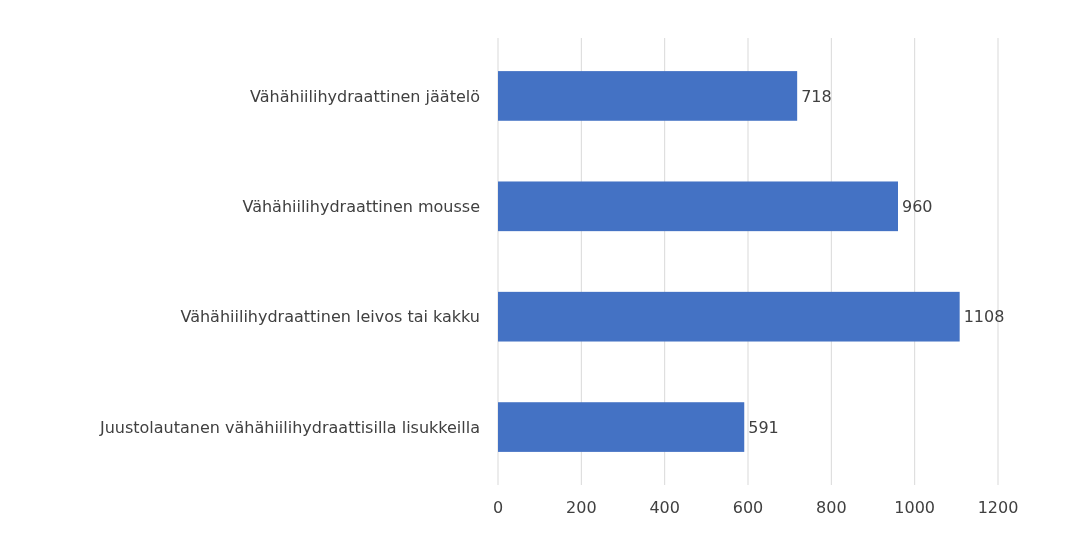  What do you see at coordinates (361, 206) in the screenshot?
I see `y-tick-label: Vähähiilihydraattinen mousse` at bounding box center [361, 206].